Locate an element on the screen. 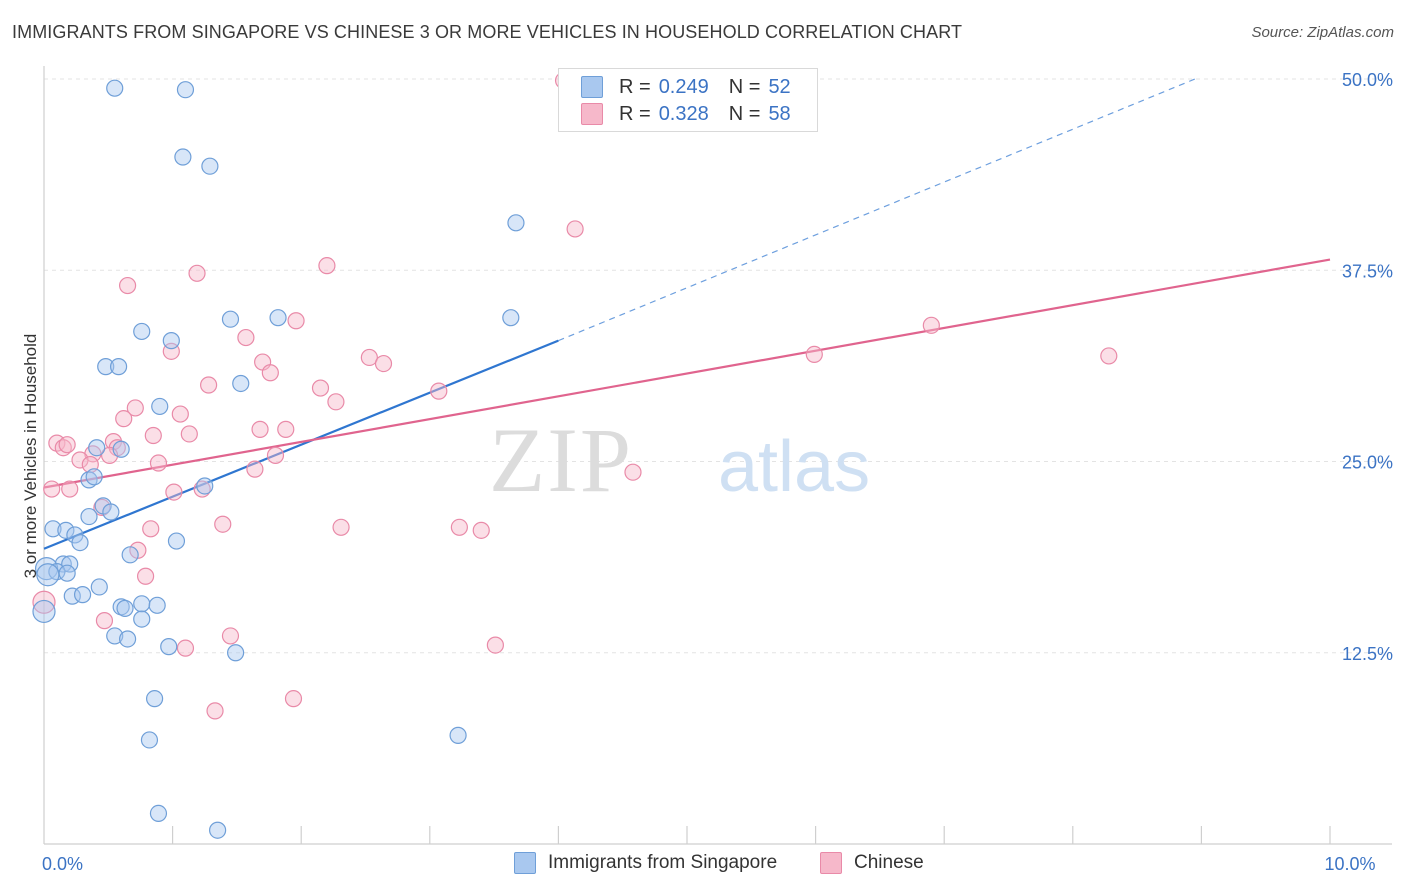 This screenshot has width=1406, height=892. legend-row-chinese: R = 0.328 N = 58 is located at coordinates (686, 114).